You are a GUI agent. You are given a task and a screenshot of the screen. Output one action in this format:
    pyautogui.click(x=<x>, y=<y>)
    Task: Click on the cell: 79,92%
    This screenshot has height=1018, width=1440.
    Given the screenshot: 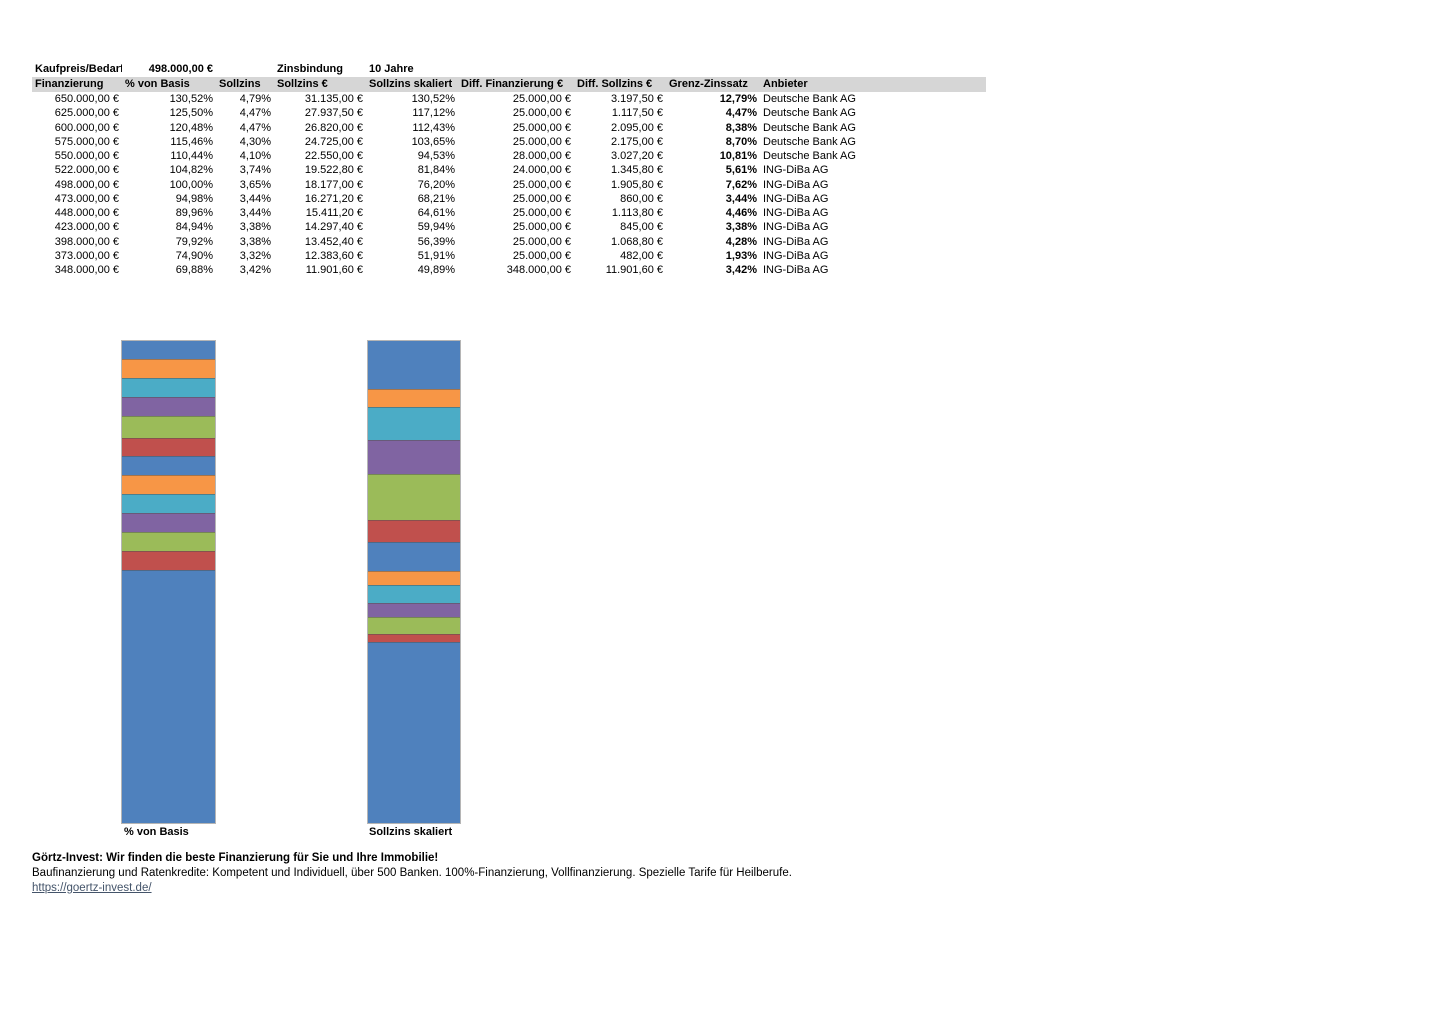 What is the action you would take?
    pyautogui.click(x=194, y=241)
    